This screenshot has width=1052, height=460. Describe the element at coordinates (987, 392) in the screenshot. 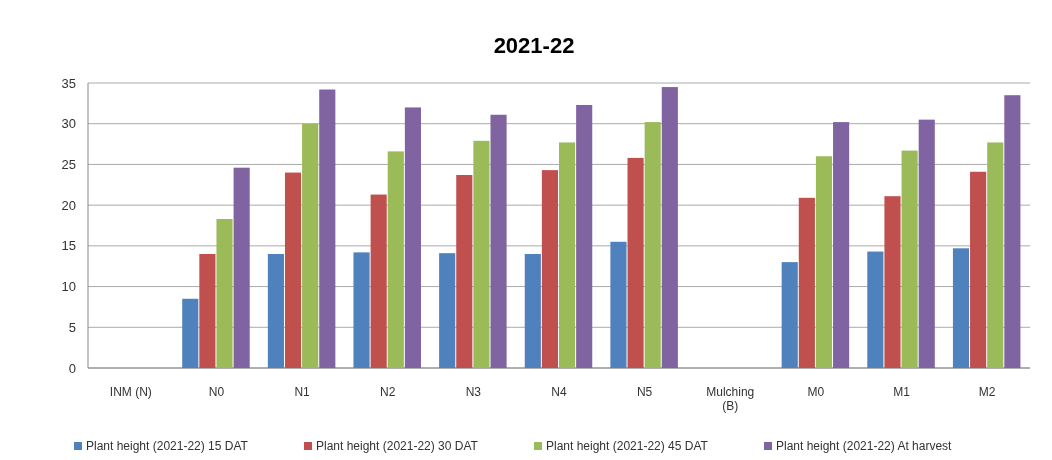

I see `x-tick-label: M2` at that location.